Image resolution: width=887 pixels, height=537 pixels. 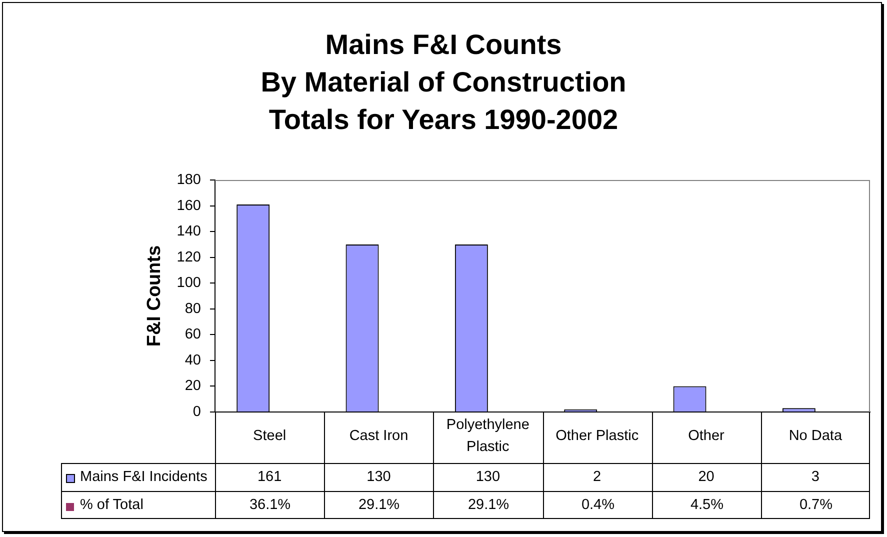 What do you see at coordinates (155, 296) in the screenshot?
I see `y-axis-title: F&I Counts` at bounding box center [155, 296].